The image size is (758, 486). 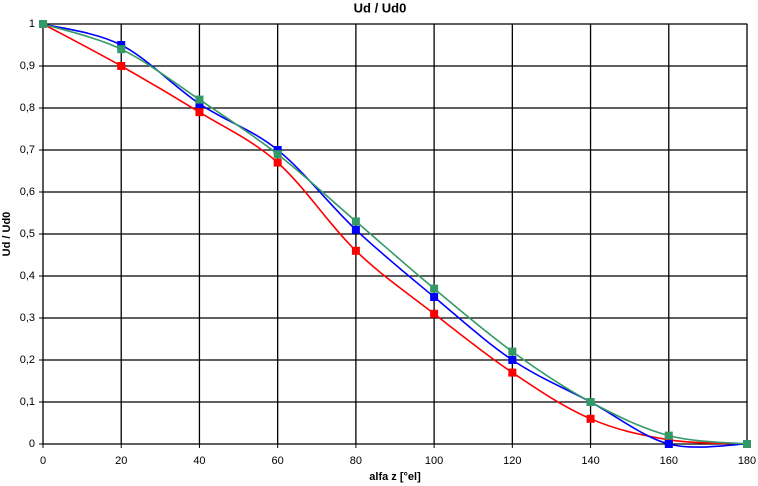 What do you see at coordinates (27, 318) in the screenshot?
I see `y-tick-label: 0,3` at bounding box center [27, 318].